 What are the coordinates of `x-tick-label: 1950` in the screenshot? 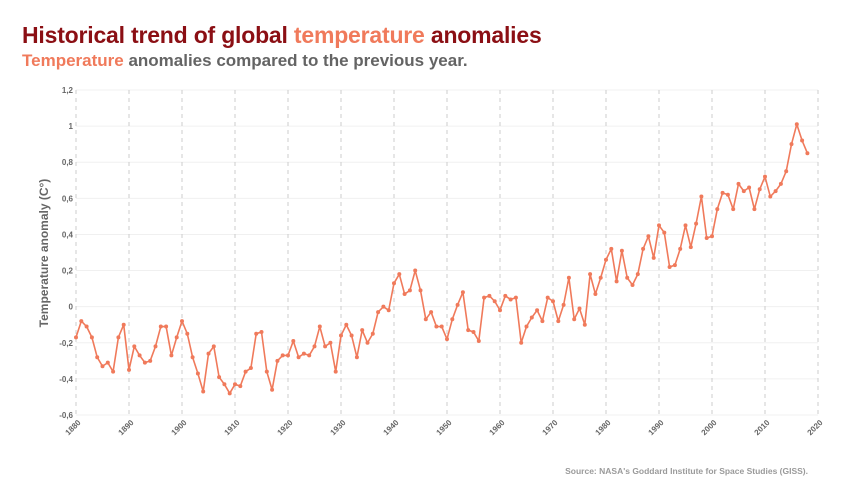 It's located at (444, 427).